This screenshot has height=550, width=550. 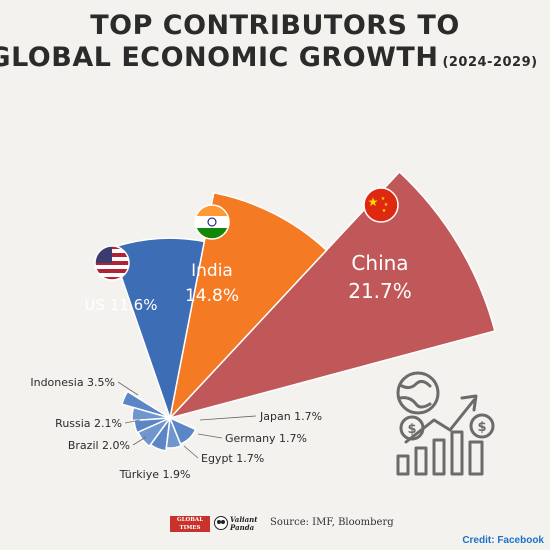 I want to click on leader-line-japan, so click(x=228, y=418).